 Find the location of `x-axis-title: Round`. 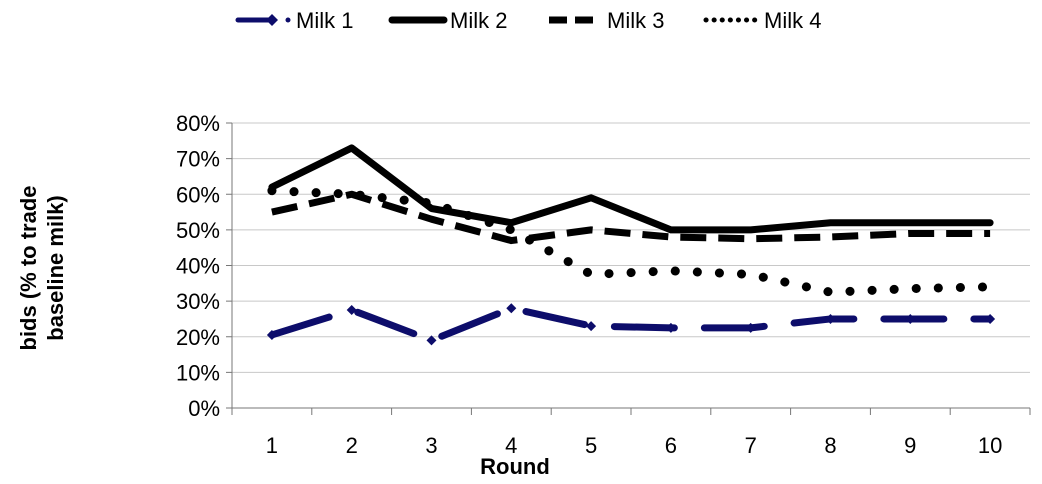

x-axis-title: Round is located at coordinates (515, 466).